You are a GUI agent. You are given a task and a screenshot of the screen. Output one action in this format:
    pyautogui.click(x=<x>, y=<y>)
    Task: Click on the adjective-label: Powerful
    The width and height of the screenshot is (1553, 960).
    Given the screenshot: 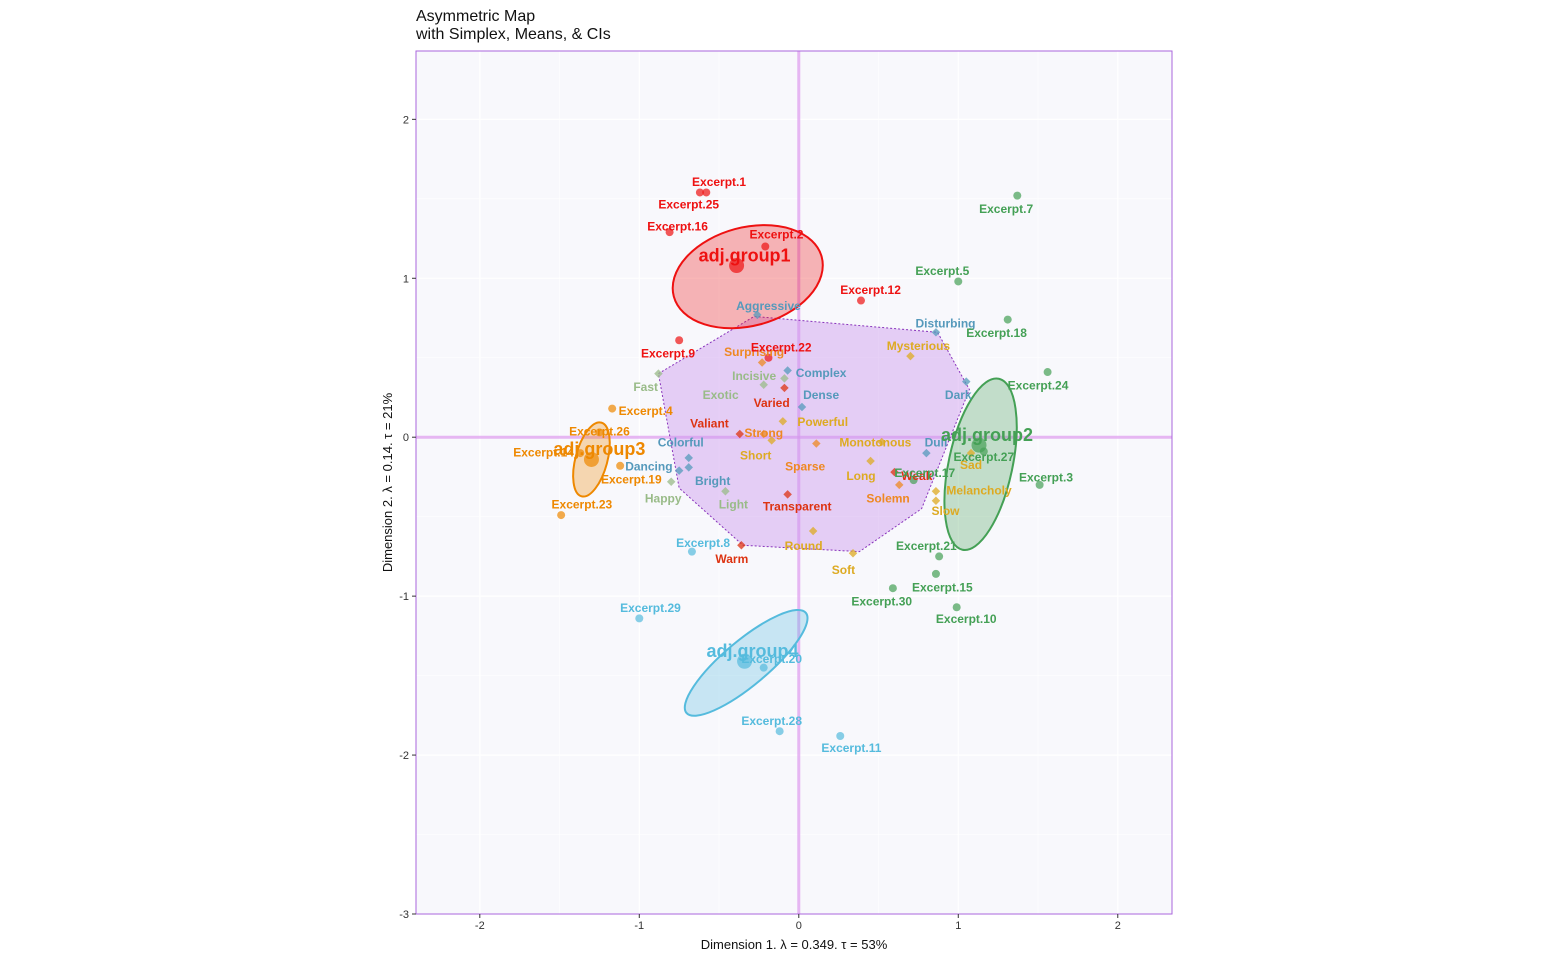 What is the action you would take?
    pyautogui.click(x=822, y=422)
    